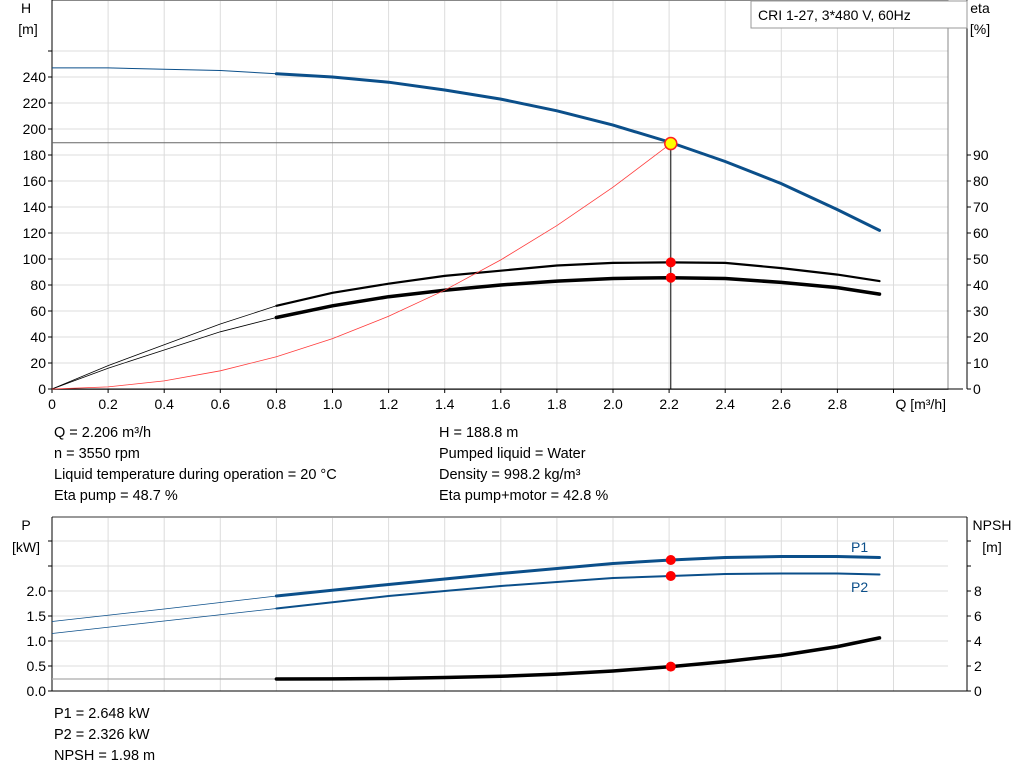 This screenshot has height=781, width=1024. I want to click on y-tick-label: 100, so click(35, 259).